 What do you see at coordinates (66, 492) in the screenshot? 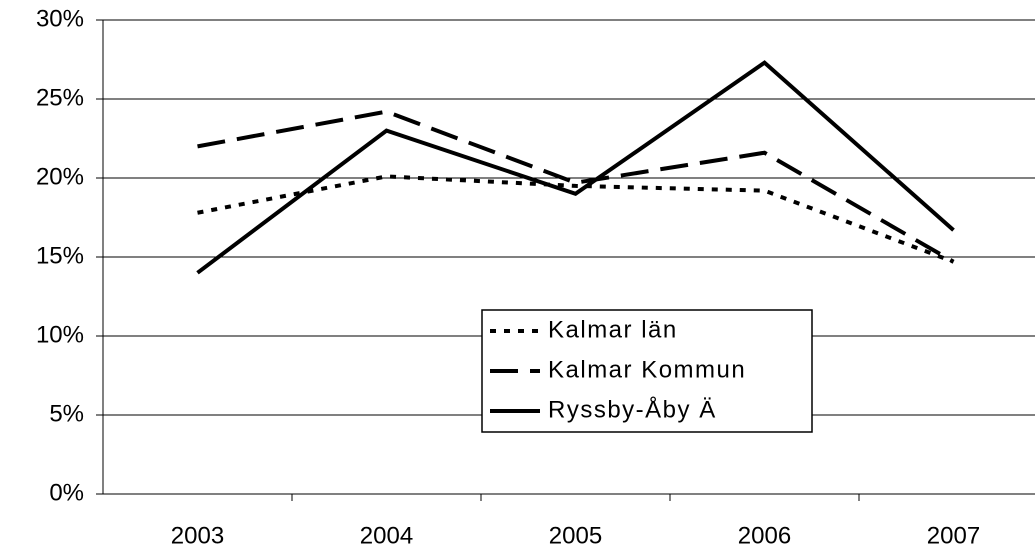
I see `y-tick-label: 0%` at bounding box center [66, 492].